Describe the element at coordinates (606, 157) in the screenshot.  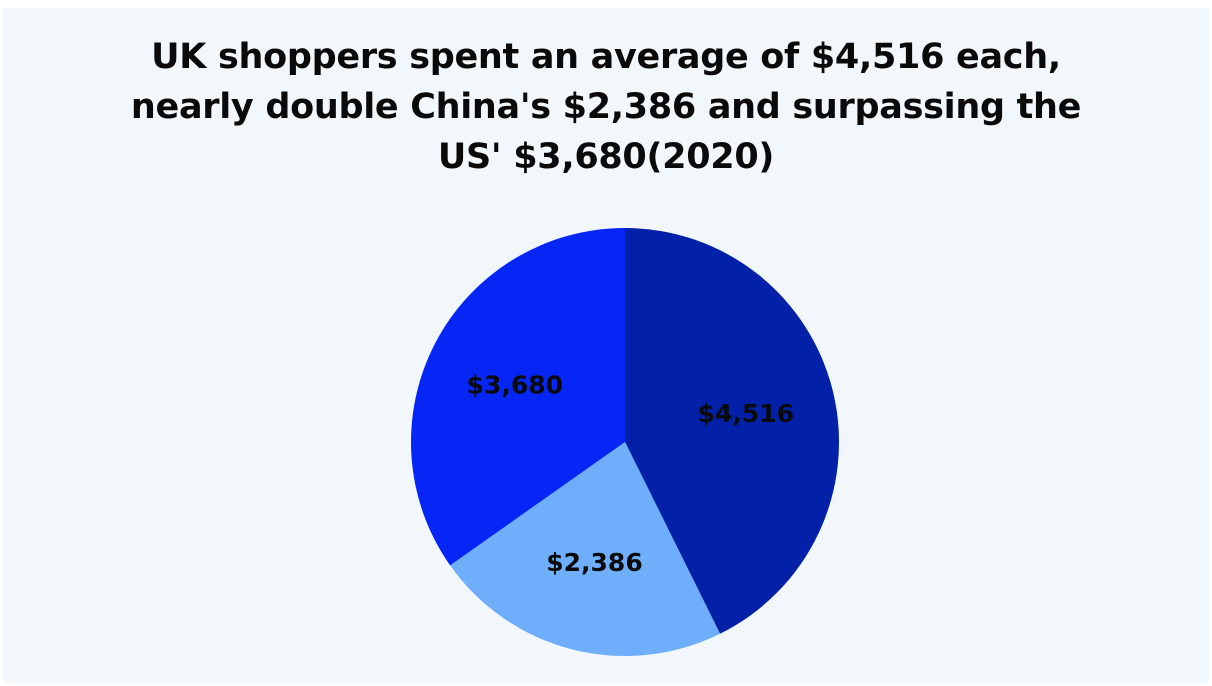
I see `chart-title-line-3: US' $3,680(2020)` at that location.